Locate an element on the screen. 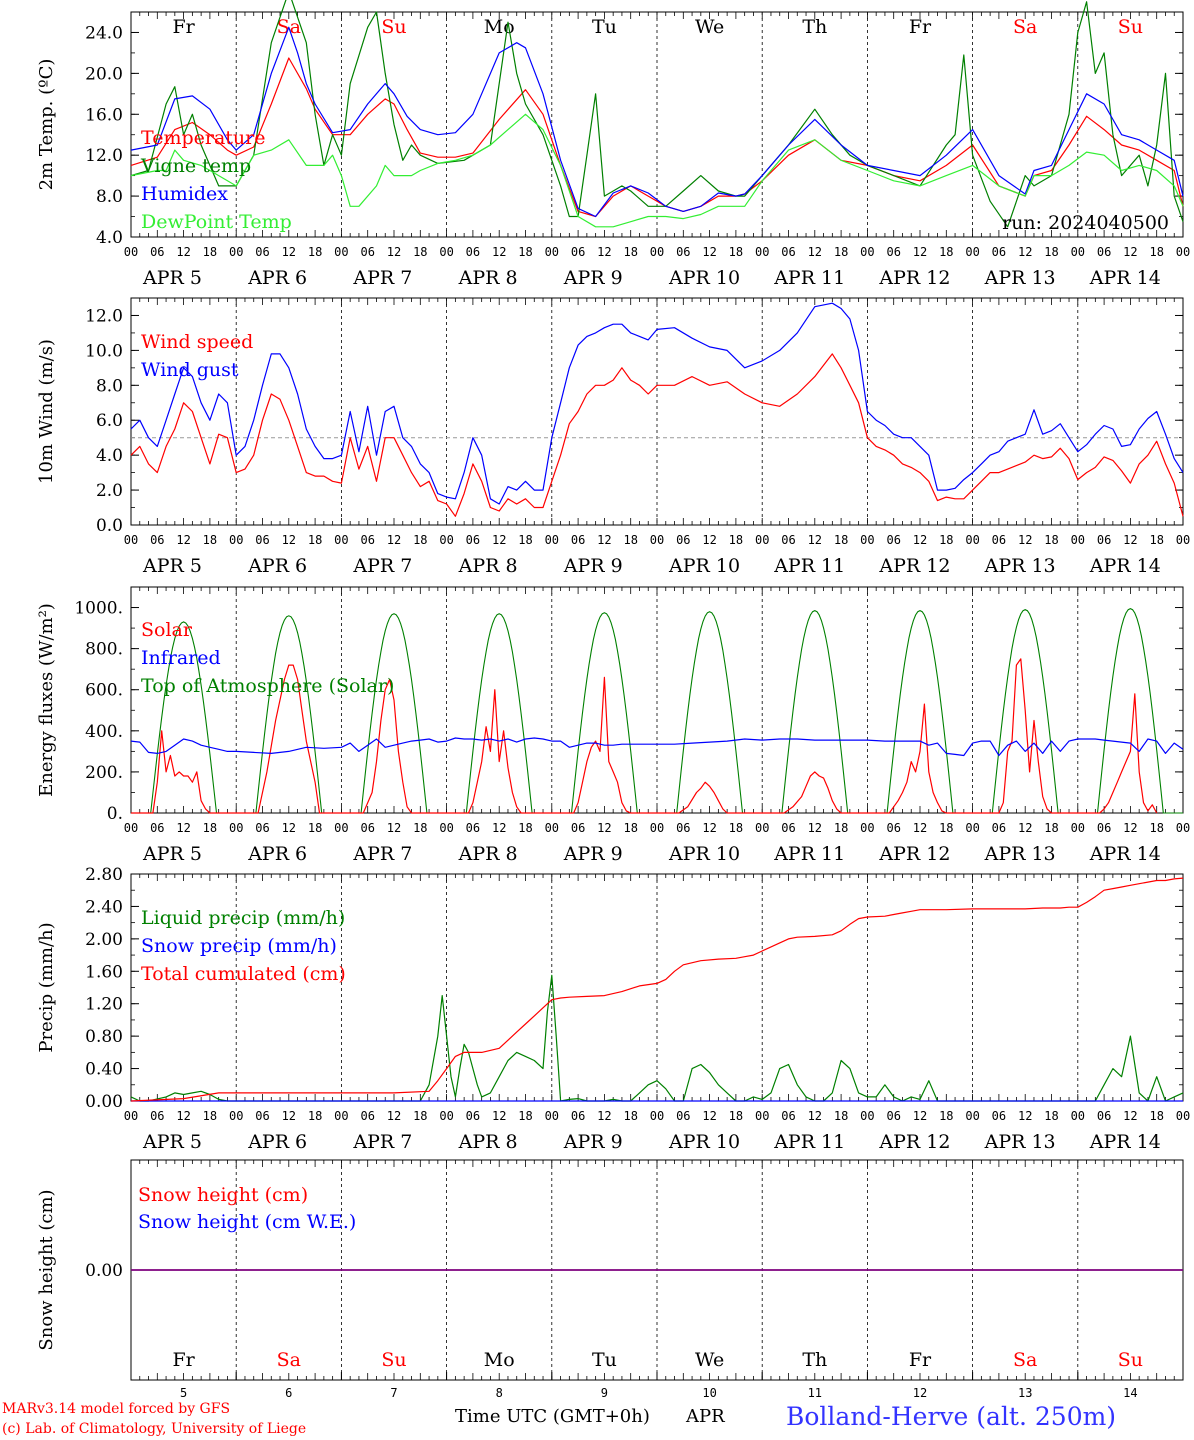 The width and height of the screenshot is (1194, 1440). legend-entry: Snow height (cm W.E.) is located at coordinates (247, 1222).